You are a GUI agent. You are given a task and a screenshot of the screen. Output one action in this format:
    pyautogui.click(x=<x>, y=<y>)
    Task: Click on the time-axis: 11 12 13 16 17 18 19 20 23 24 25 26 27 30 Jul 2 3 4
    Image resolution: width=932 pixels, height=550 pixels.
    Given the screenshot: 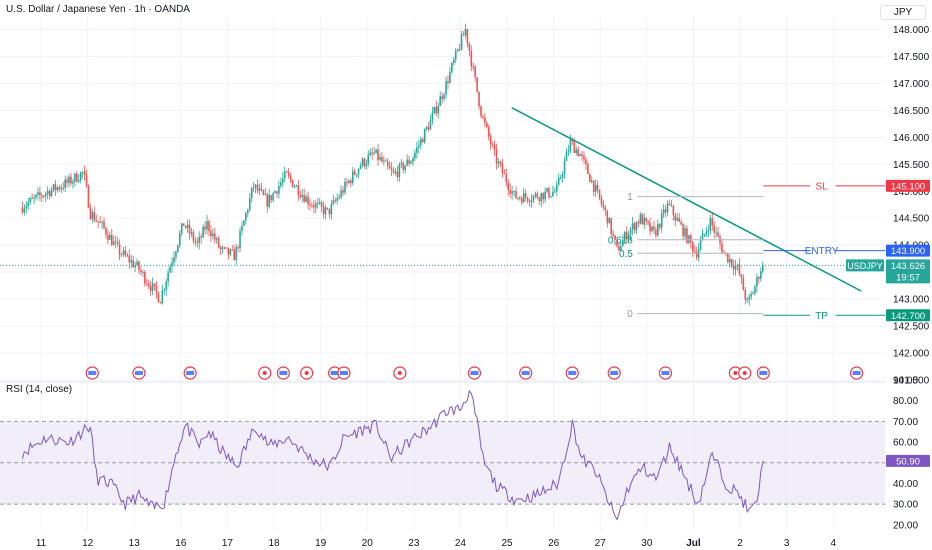 What is the action you would take?
    pyautogui.click(x=436, y=543)
    